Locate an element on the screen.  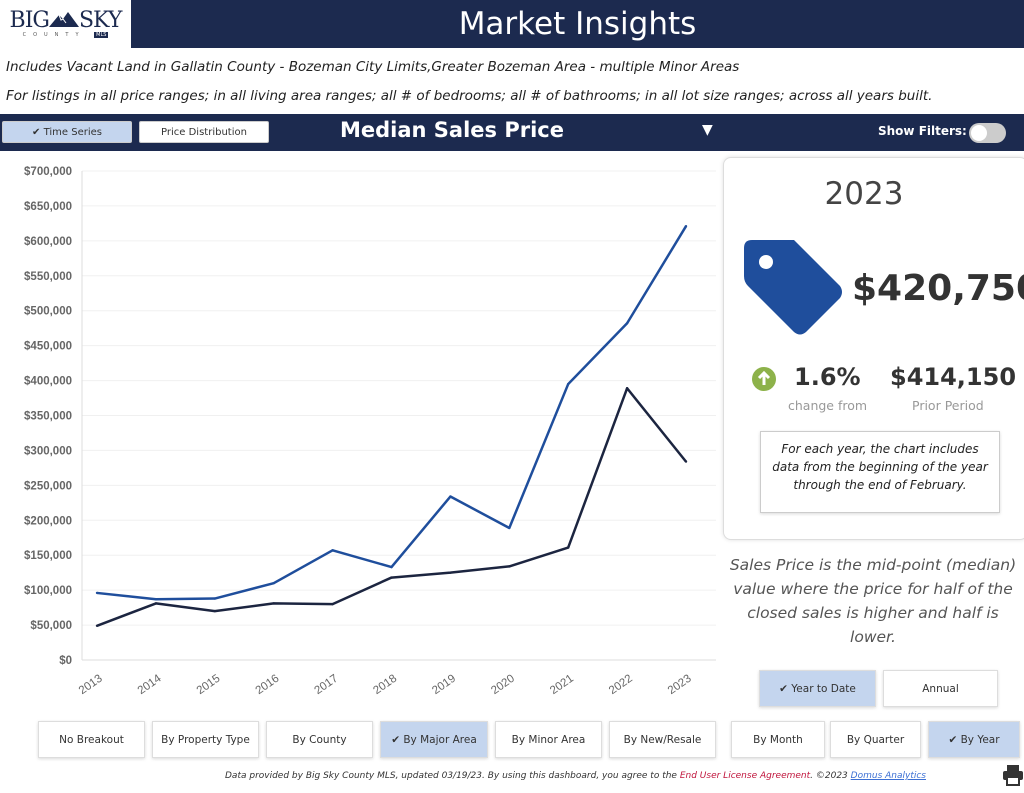
y-tick-label: $400,000 is located at coordinates (48, 382).